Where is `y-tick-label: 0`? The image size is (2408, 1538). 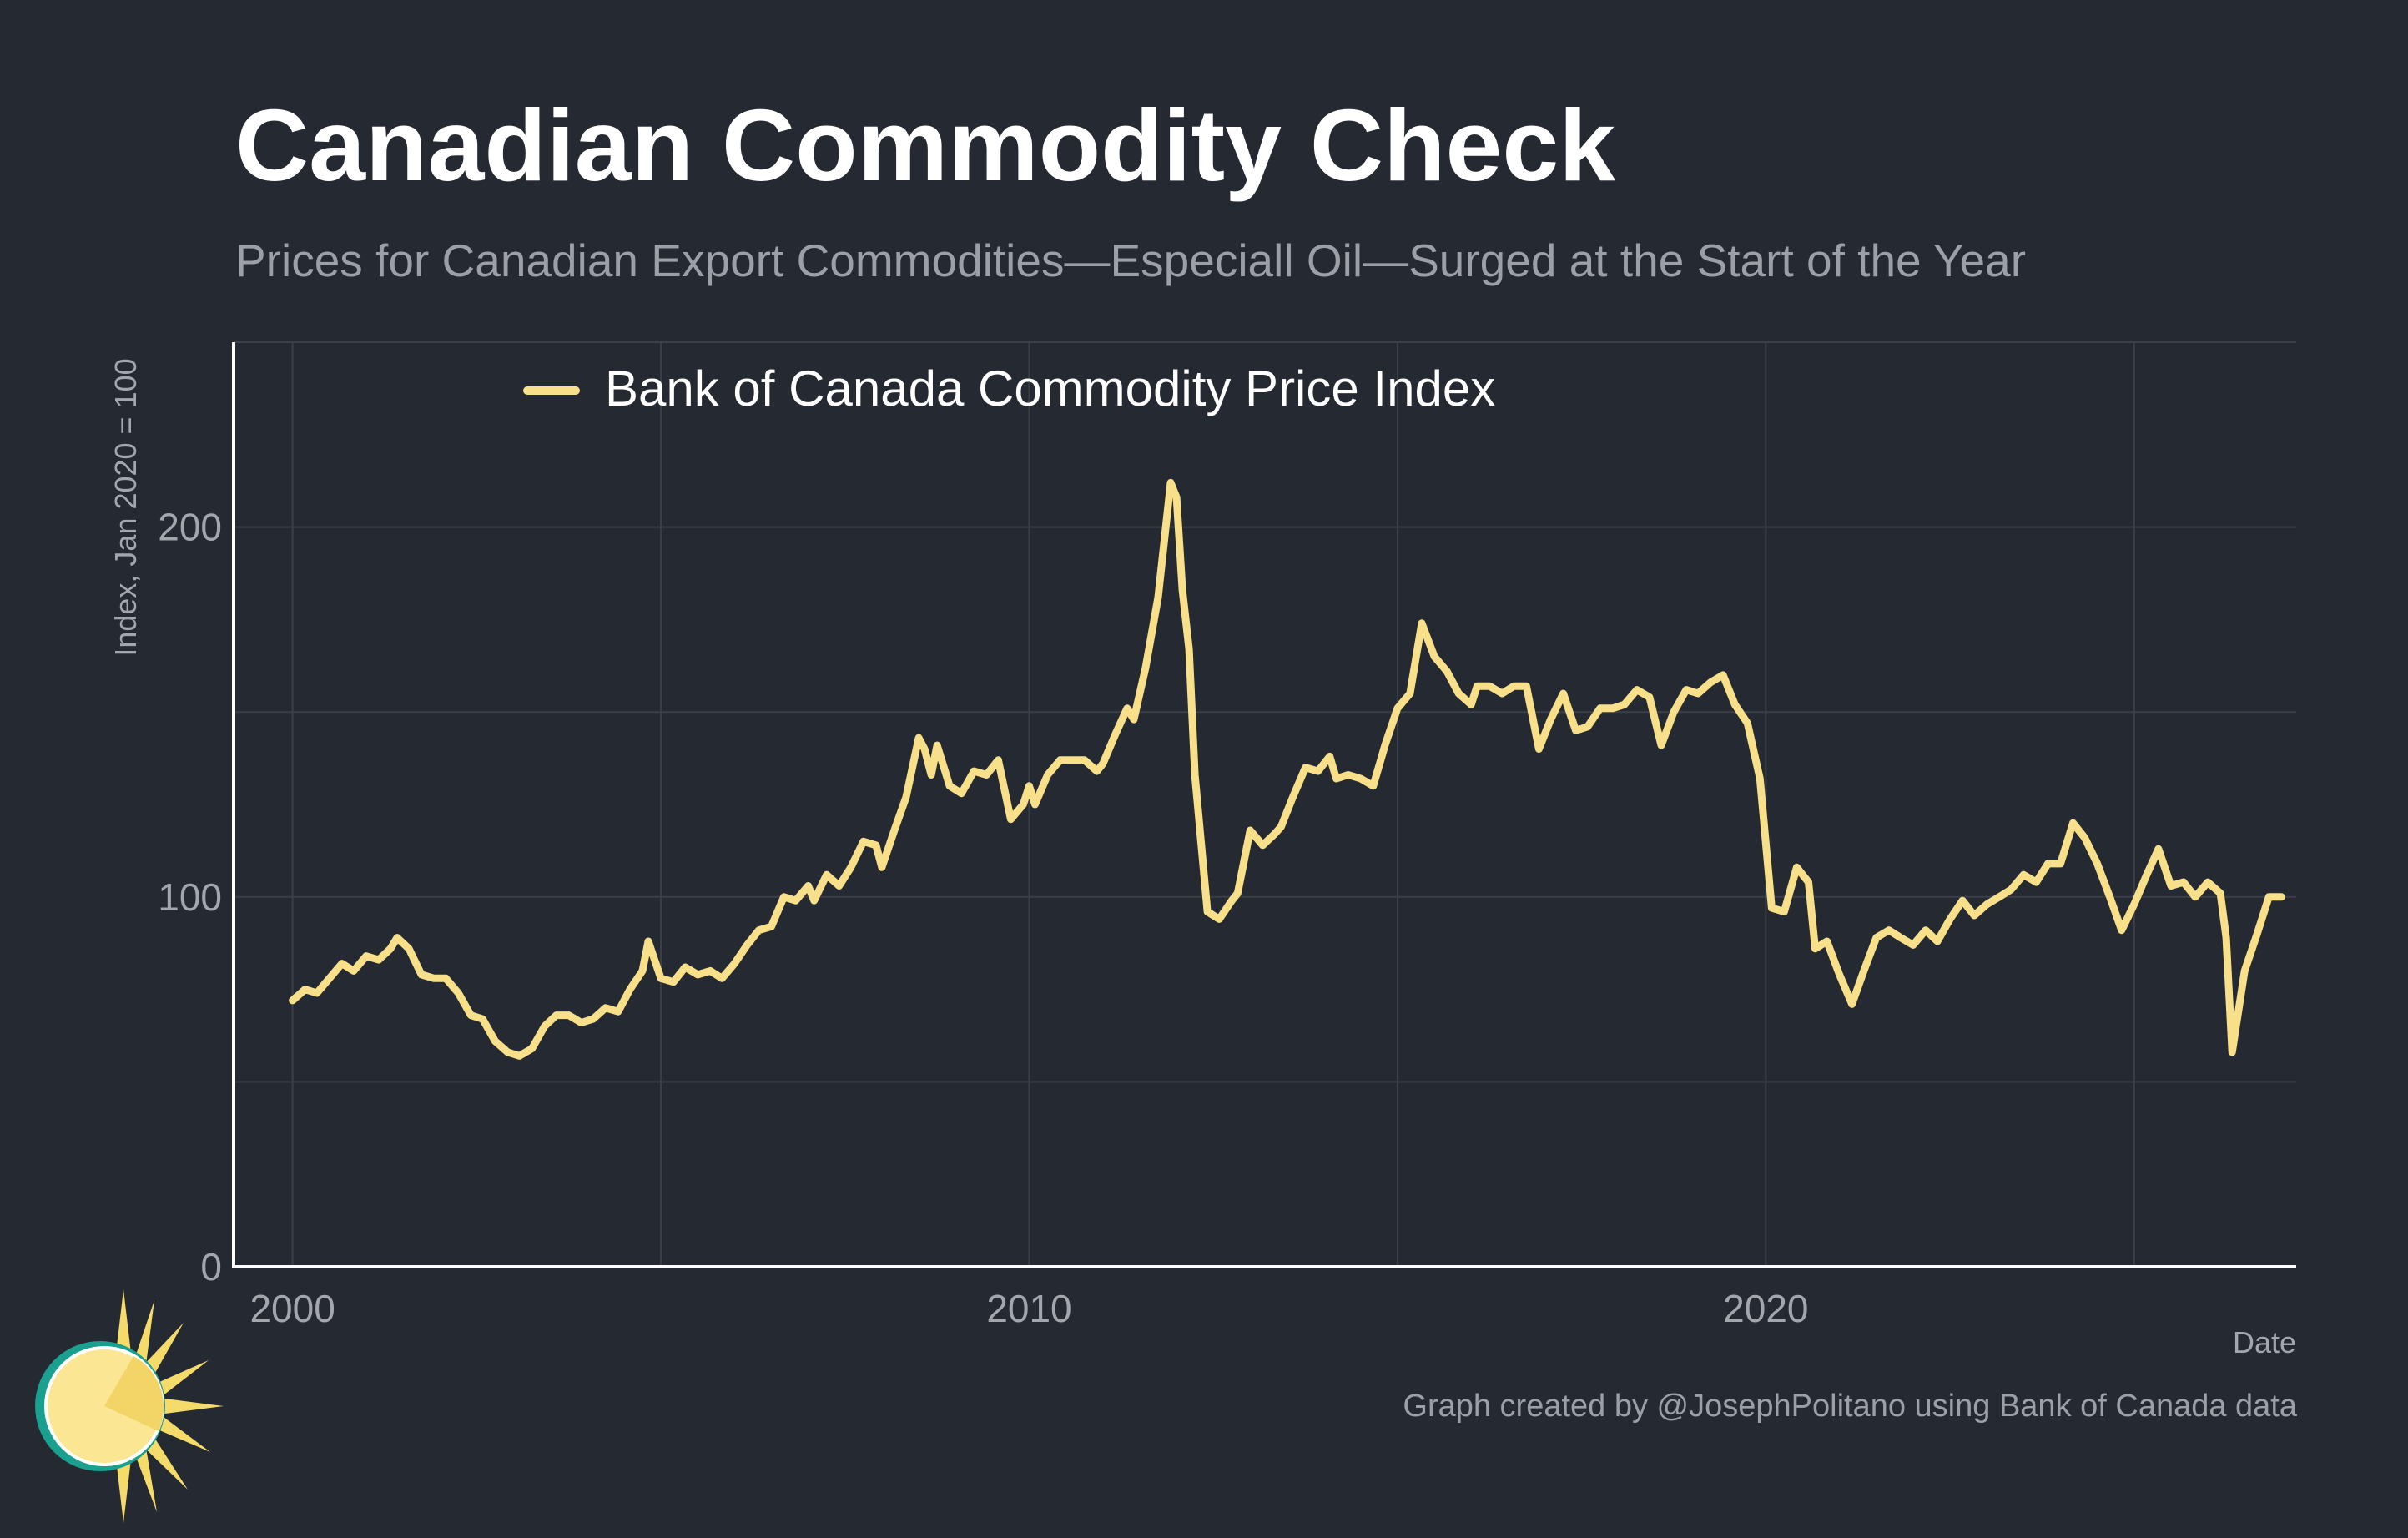
y-tick-label: 0 is located at coordinates (211, 1266).